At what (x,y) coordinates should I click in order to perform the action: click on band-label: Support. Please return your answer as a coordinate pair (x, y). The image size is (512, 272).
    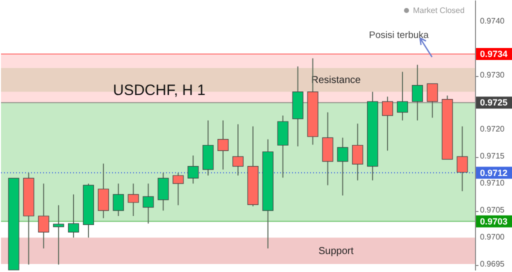
    Looking at the image, I should click on (336, 251).